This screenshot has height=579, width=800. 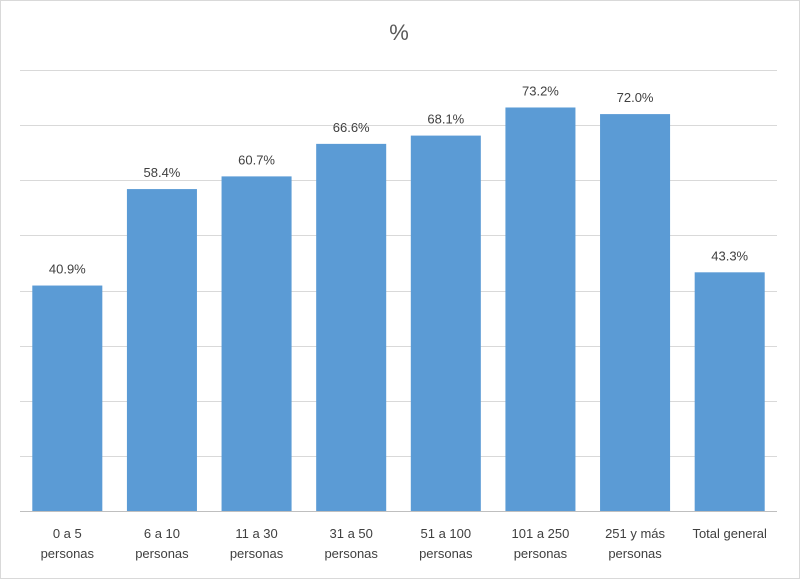 What do you see at coordinates (162, 533) in the screenshot?
I see `category-label: 6 a 10` at bounding box center [162, 533].